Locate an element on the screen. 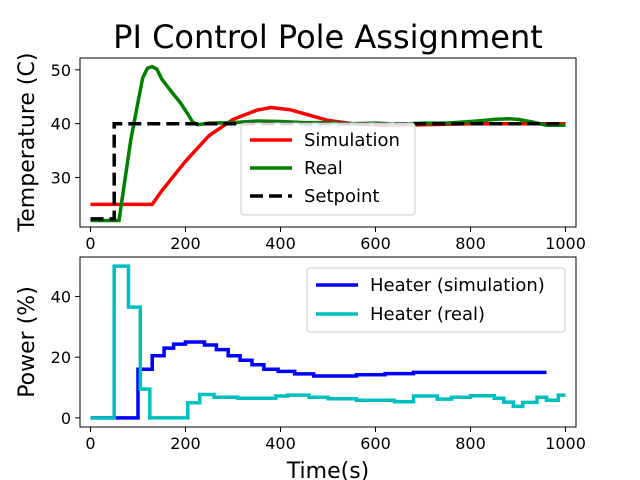  y-tick-label: 50 is located at coordinates (61, 70).